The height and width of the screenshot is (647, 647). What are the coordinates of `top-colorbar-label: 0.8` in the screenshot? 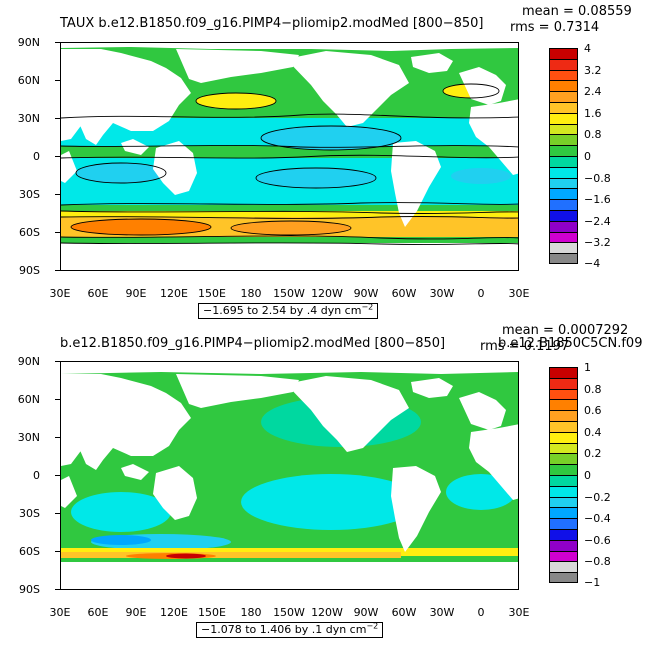 It's located at (593, 134).